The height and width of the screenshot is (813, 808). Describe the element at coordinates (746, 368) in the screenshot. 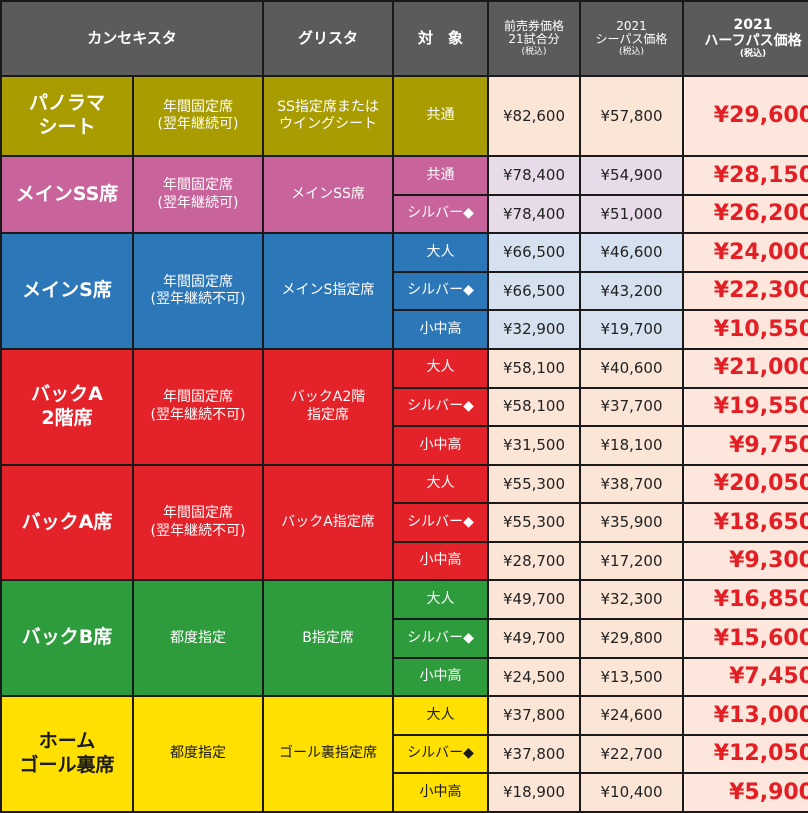

I see `half-pass-price: ¥21,000` at that location.